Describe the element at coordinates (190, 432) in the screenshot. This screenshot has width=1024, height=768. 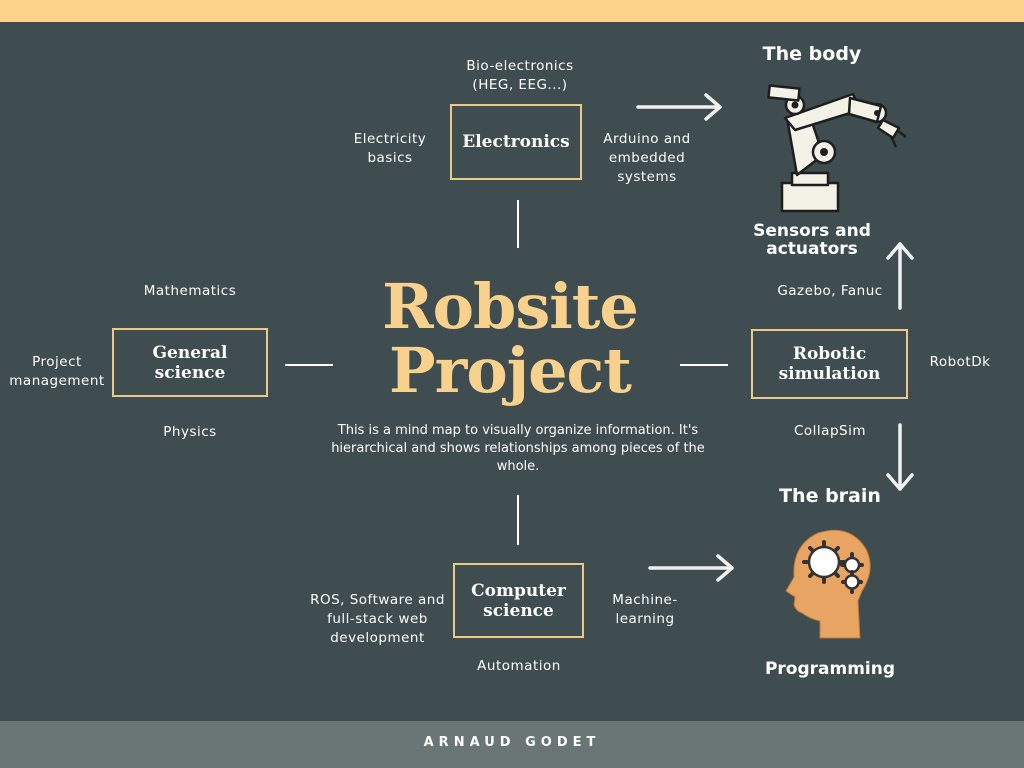
I see `general-science-bottom-label: Physics` at that location.